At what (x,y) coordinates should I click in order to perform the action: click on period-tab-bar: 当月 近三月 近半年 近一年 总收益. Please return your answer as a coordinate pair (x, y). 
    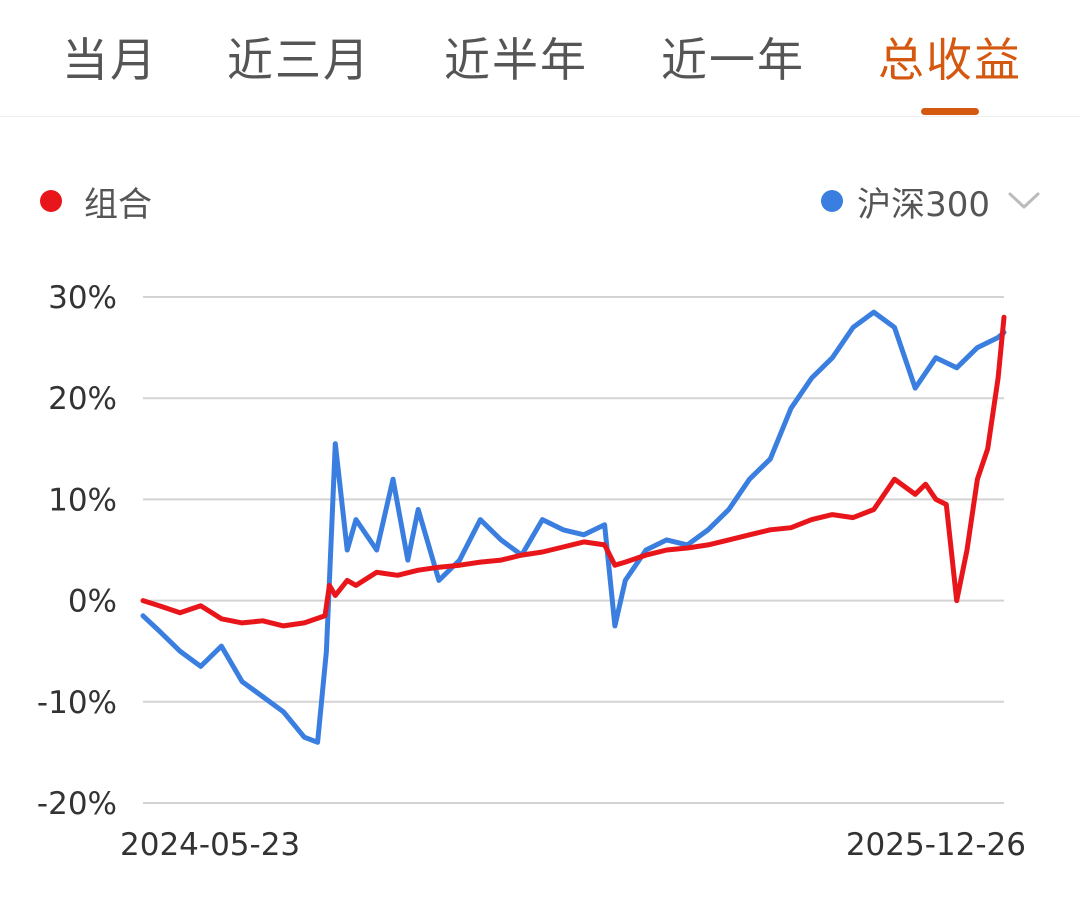
    Looking at the image, I should click on (540, 58).